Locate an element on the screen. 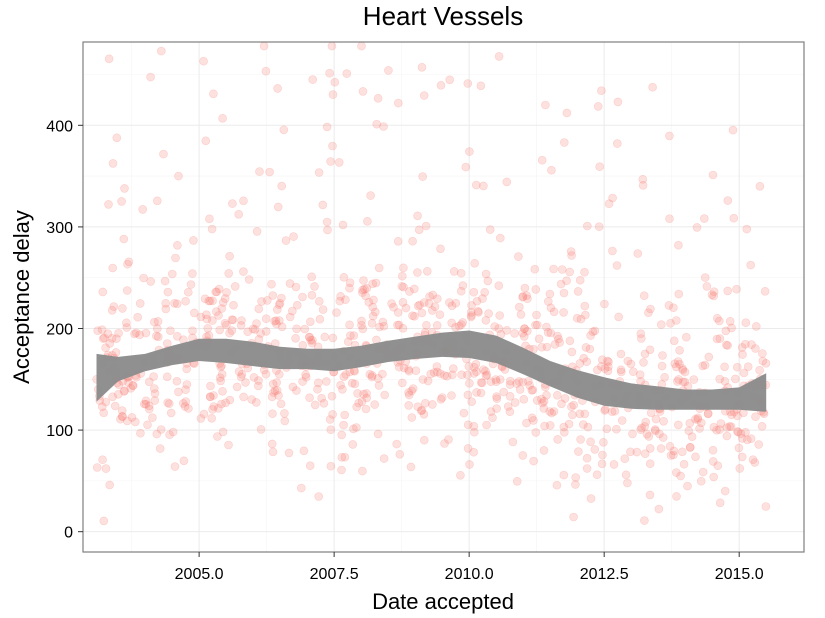 The height and width of the screenshot is (618, 825). y-tick-label: 0 is located at coordinates (68, 533).